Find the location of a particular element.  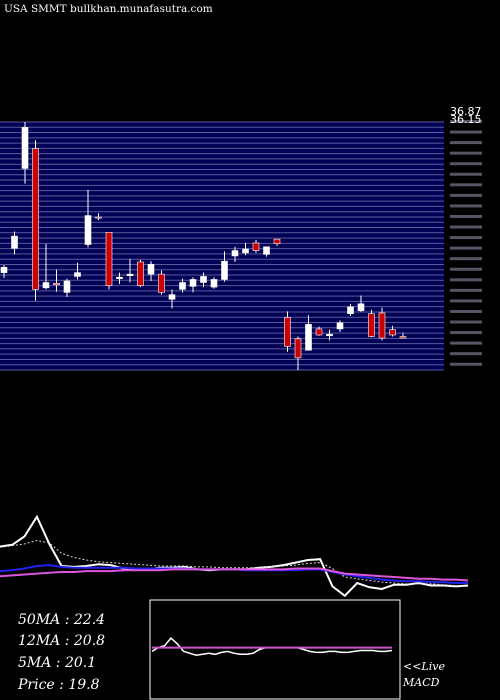

chart-header-title: USA SMMT bullkhan.munafasutra.com is located at coordinates (108, 9).